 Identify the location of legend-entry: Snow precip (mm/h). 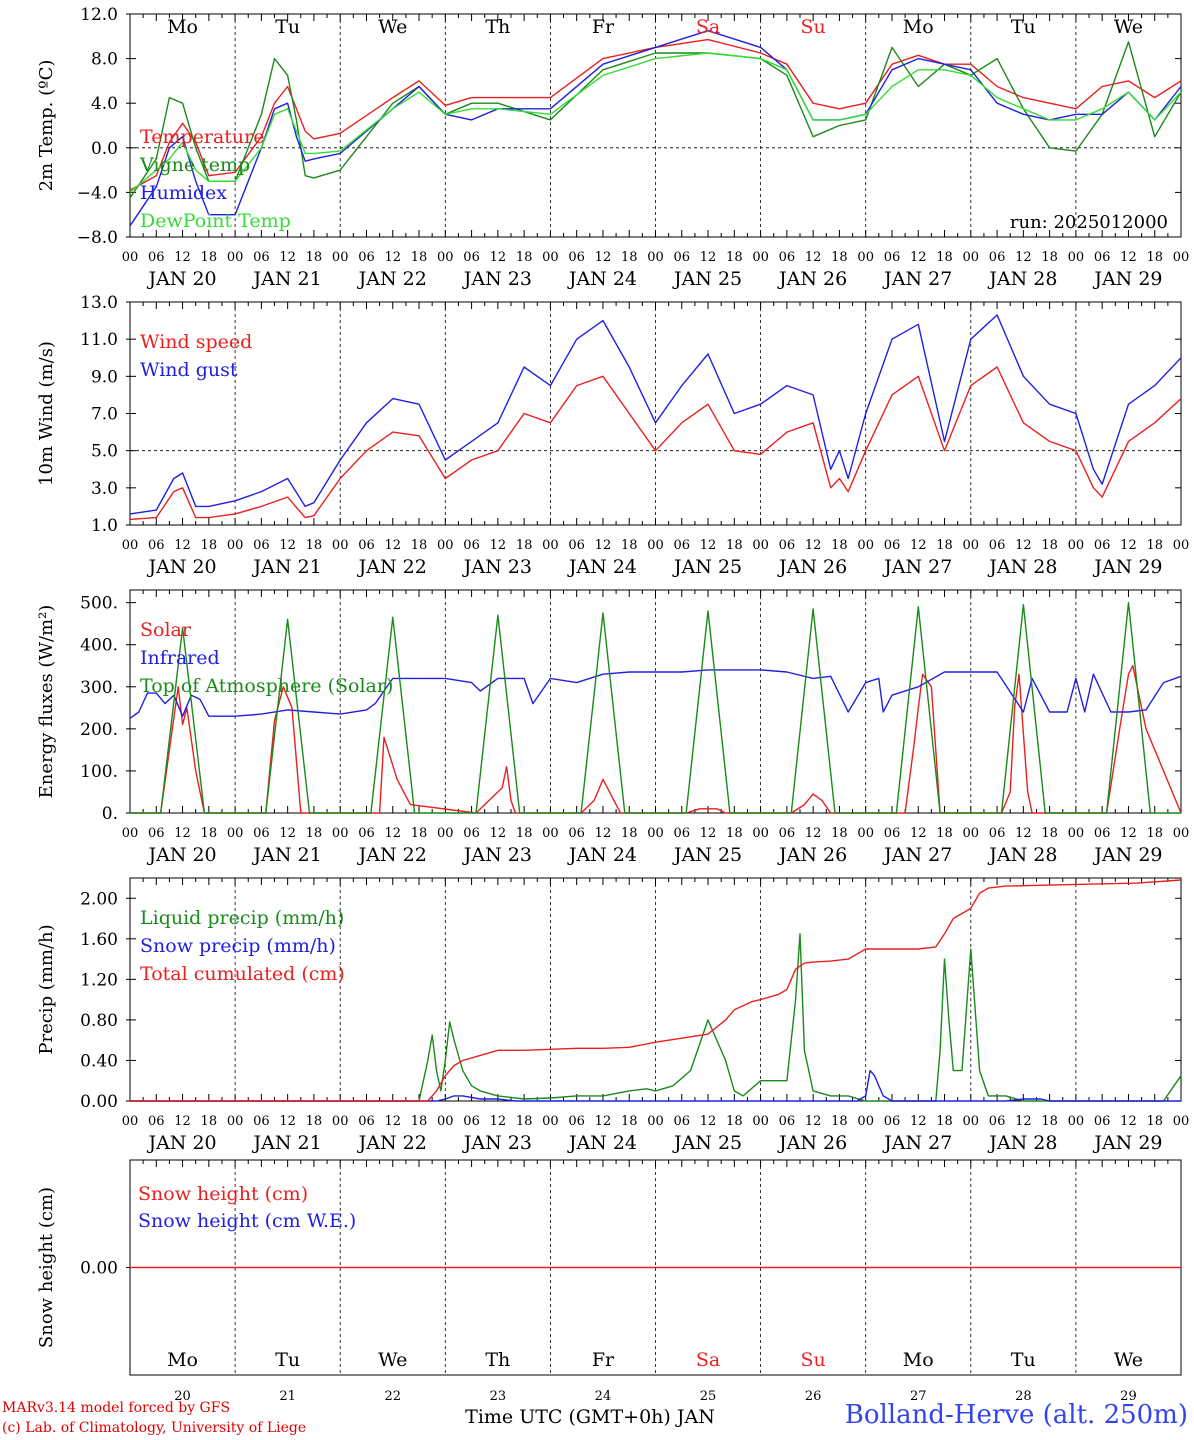
(238, 946).